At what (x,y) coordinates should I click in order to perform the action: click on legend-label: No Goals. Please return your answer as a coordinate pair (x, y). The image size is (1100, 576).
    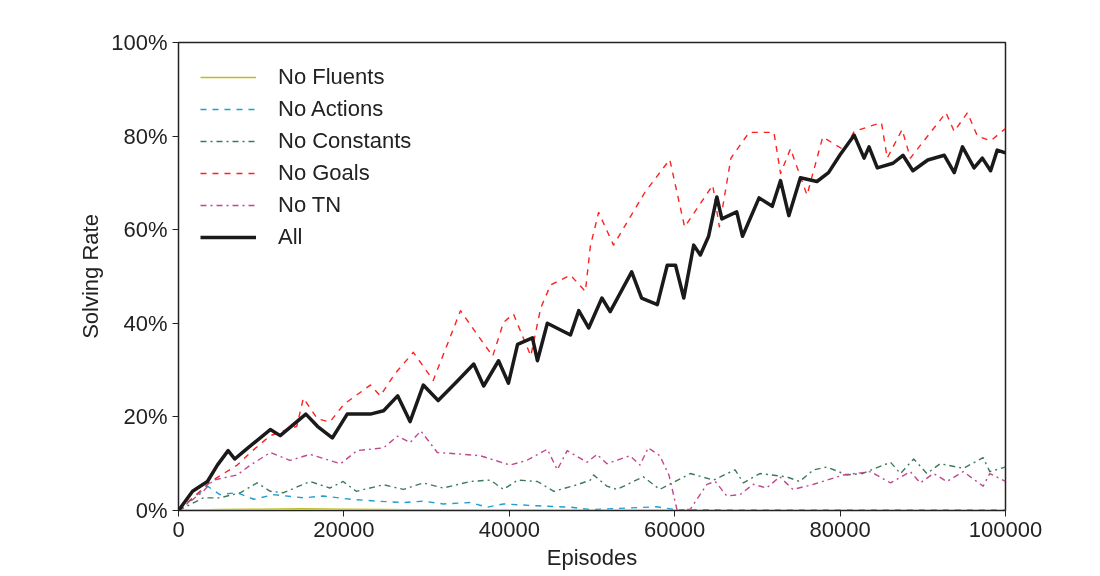
    Looking at the image, I should click on (324, 173).